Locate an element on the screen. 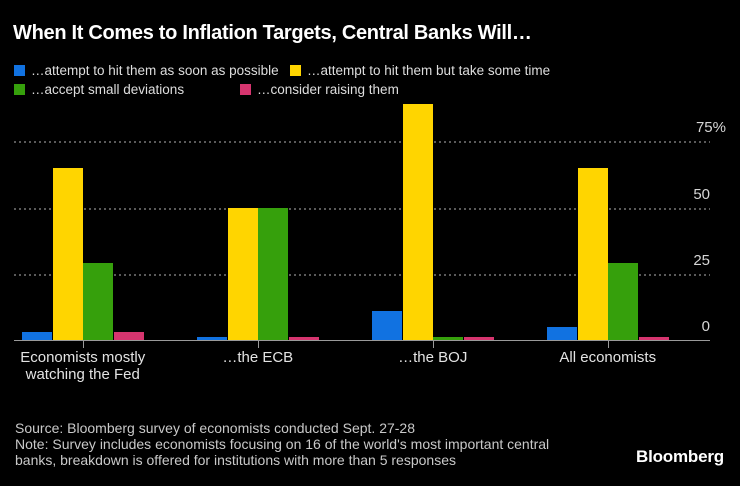 Image resolution: width=740 pixels, height=486 pixels. x-axis-baseline is located at coordinates (362, 340).